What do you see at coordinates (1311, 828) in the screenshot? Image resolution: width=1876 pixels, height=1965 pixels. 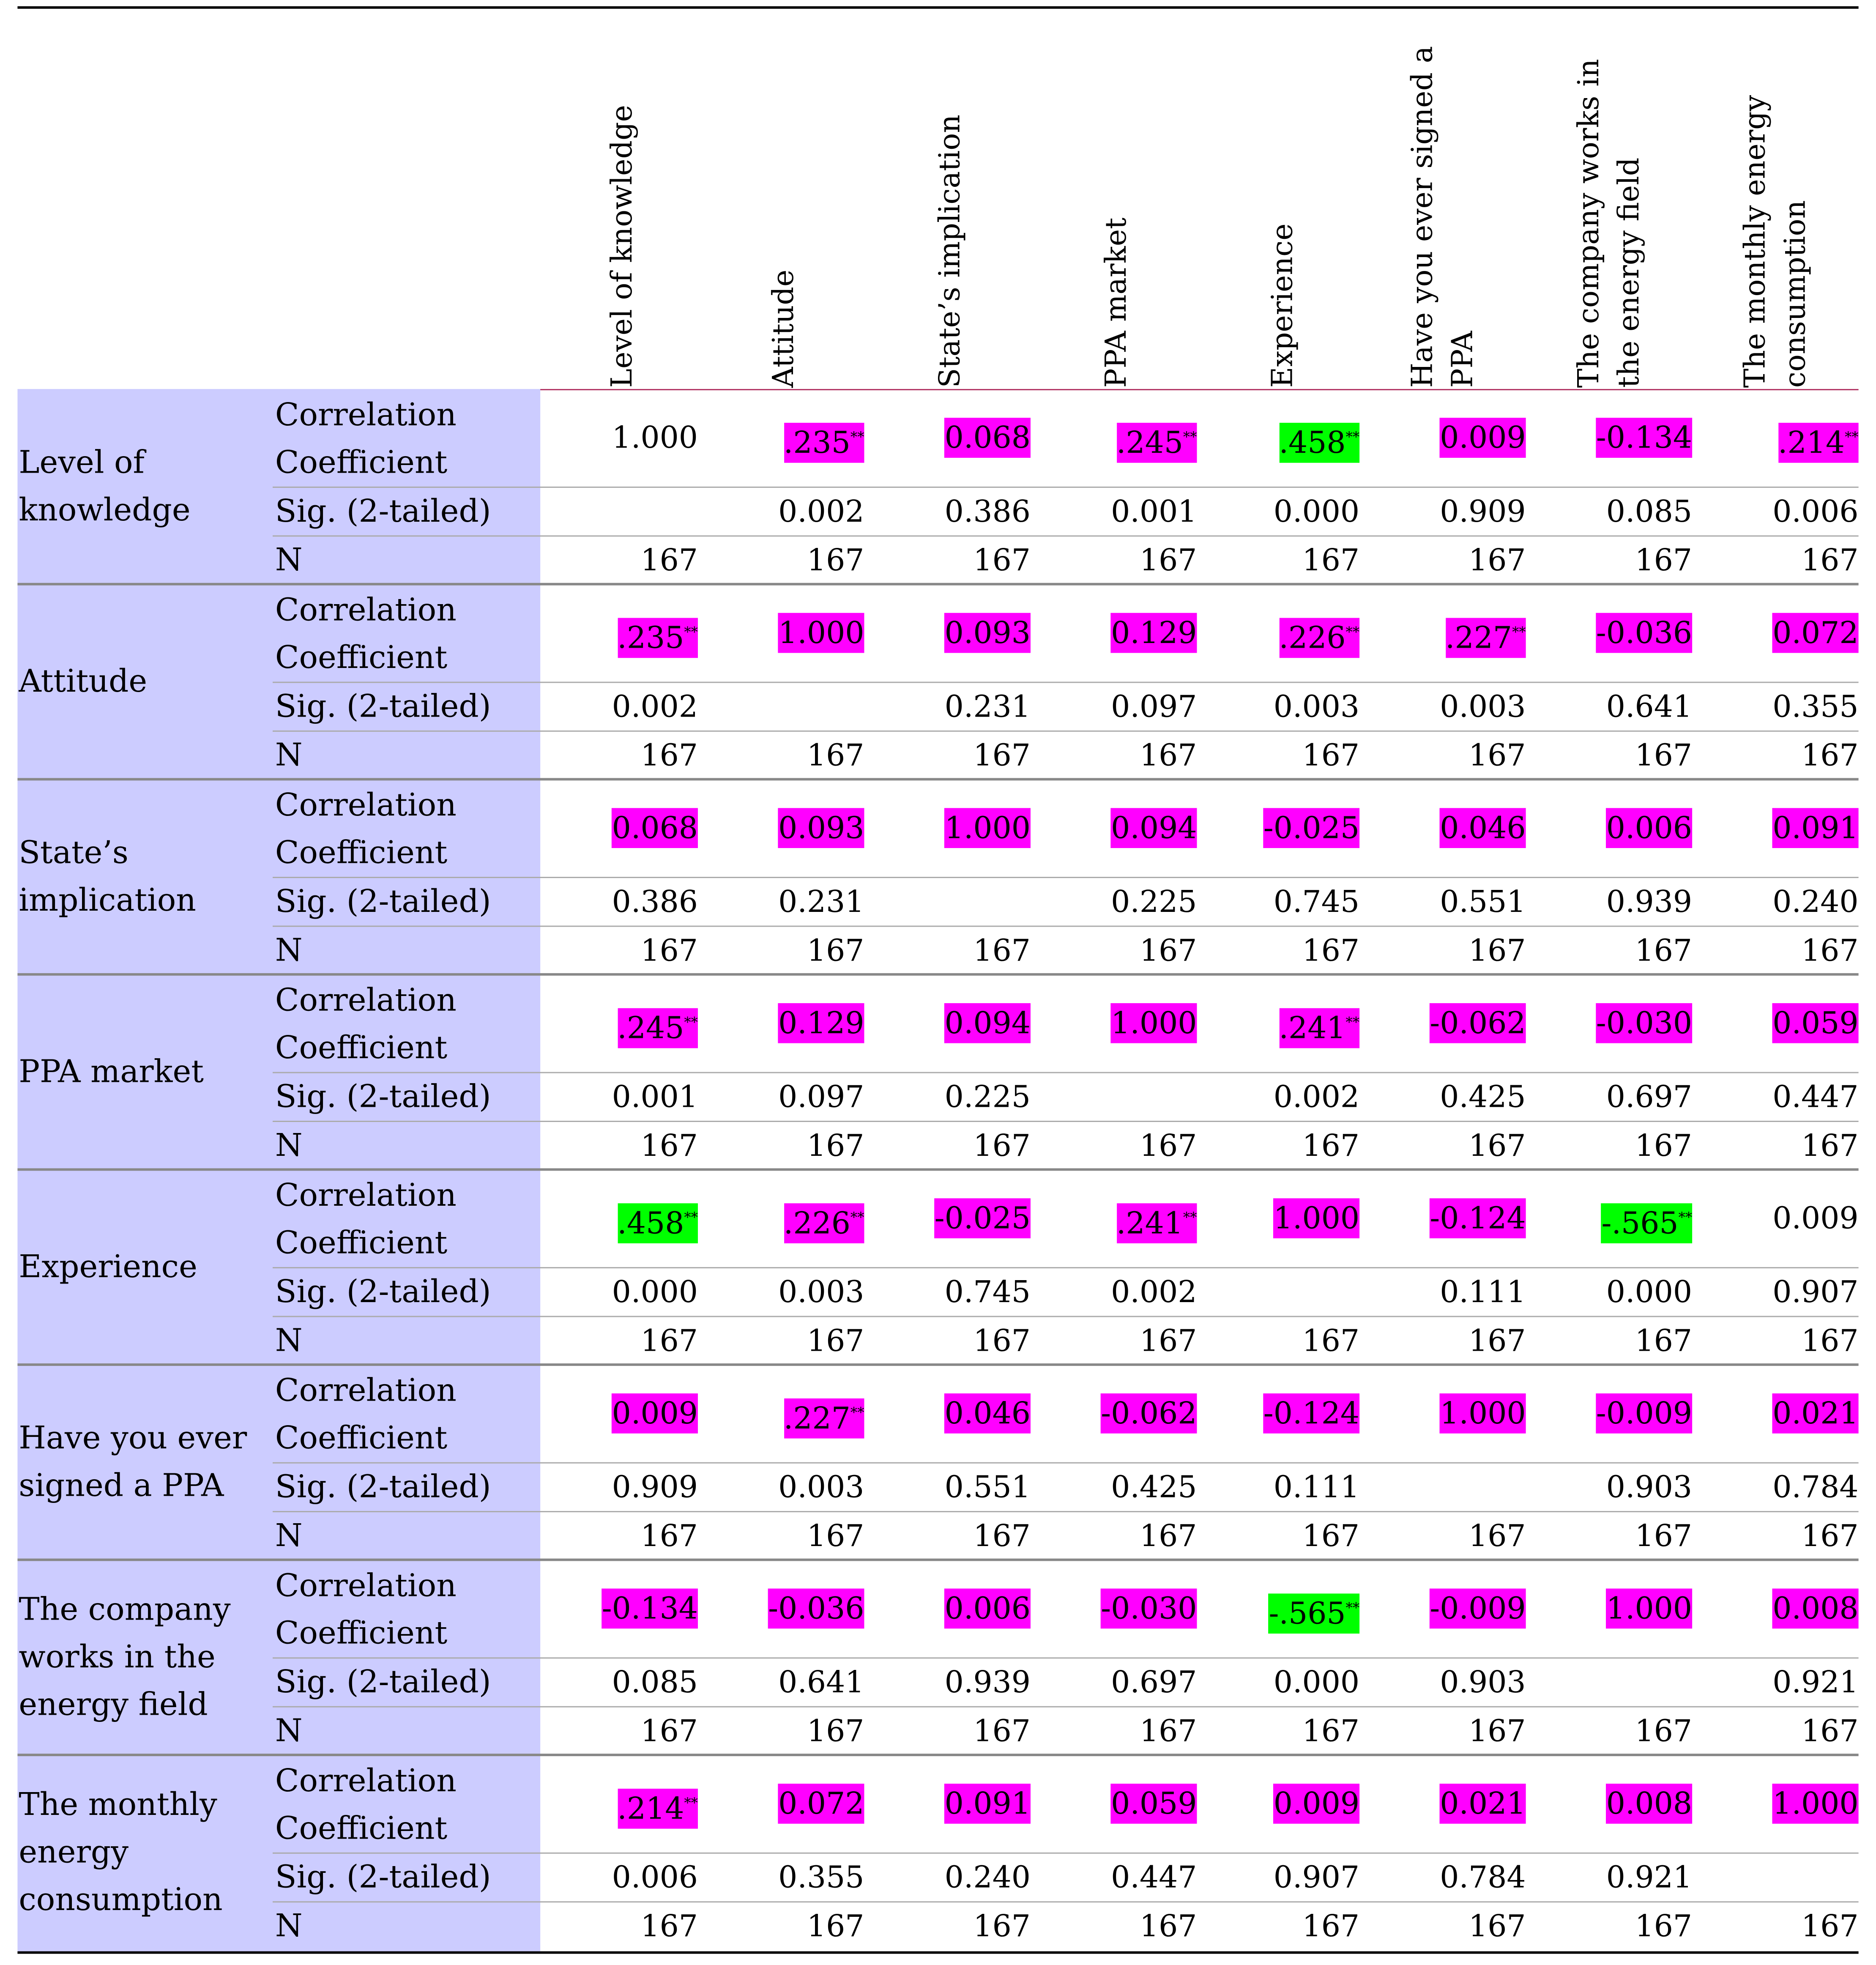 I see `corr-cell: -0.025` at bounding box center [1311, 828].